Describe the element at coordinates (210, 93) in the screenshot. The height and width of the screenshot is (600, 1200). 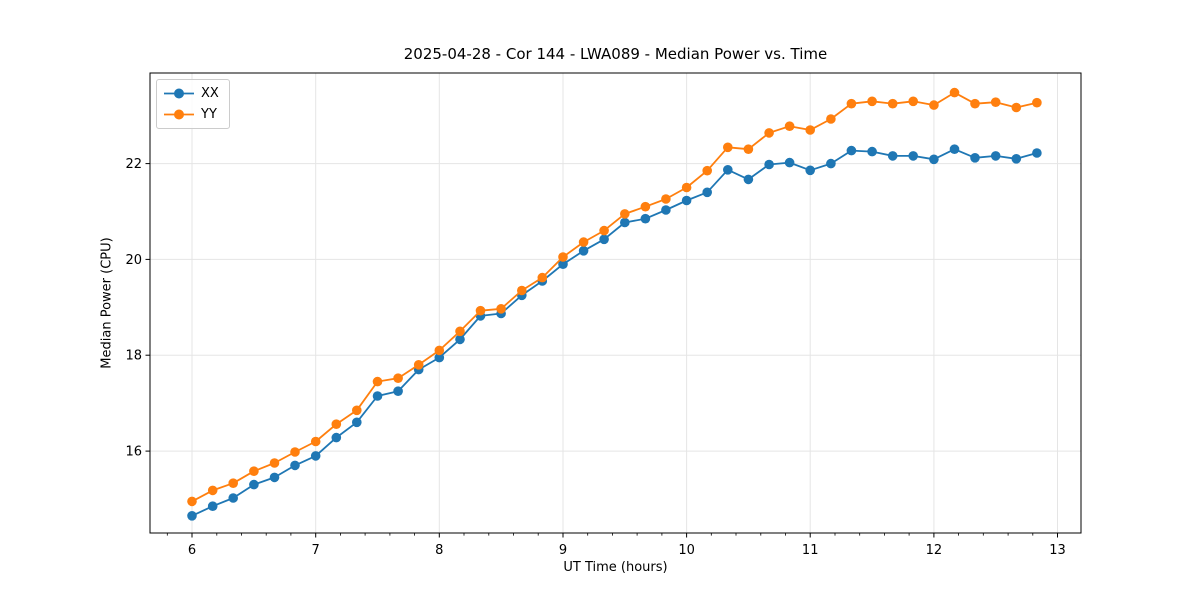
I see `legend-label-xx: XX` at that location.